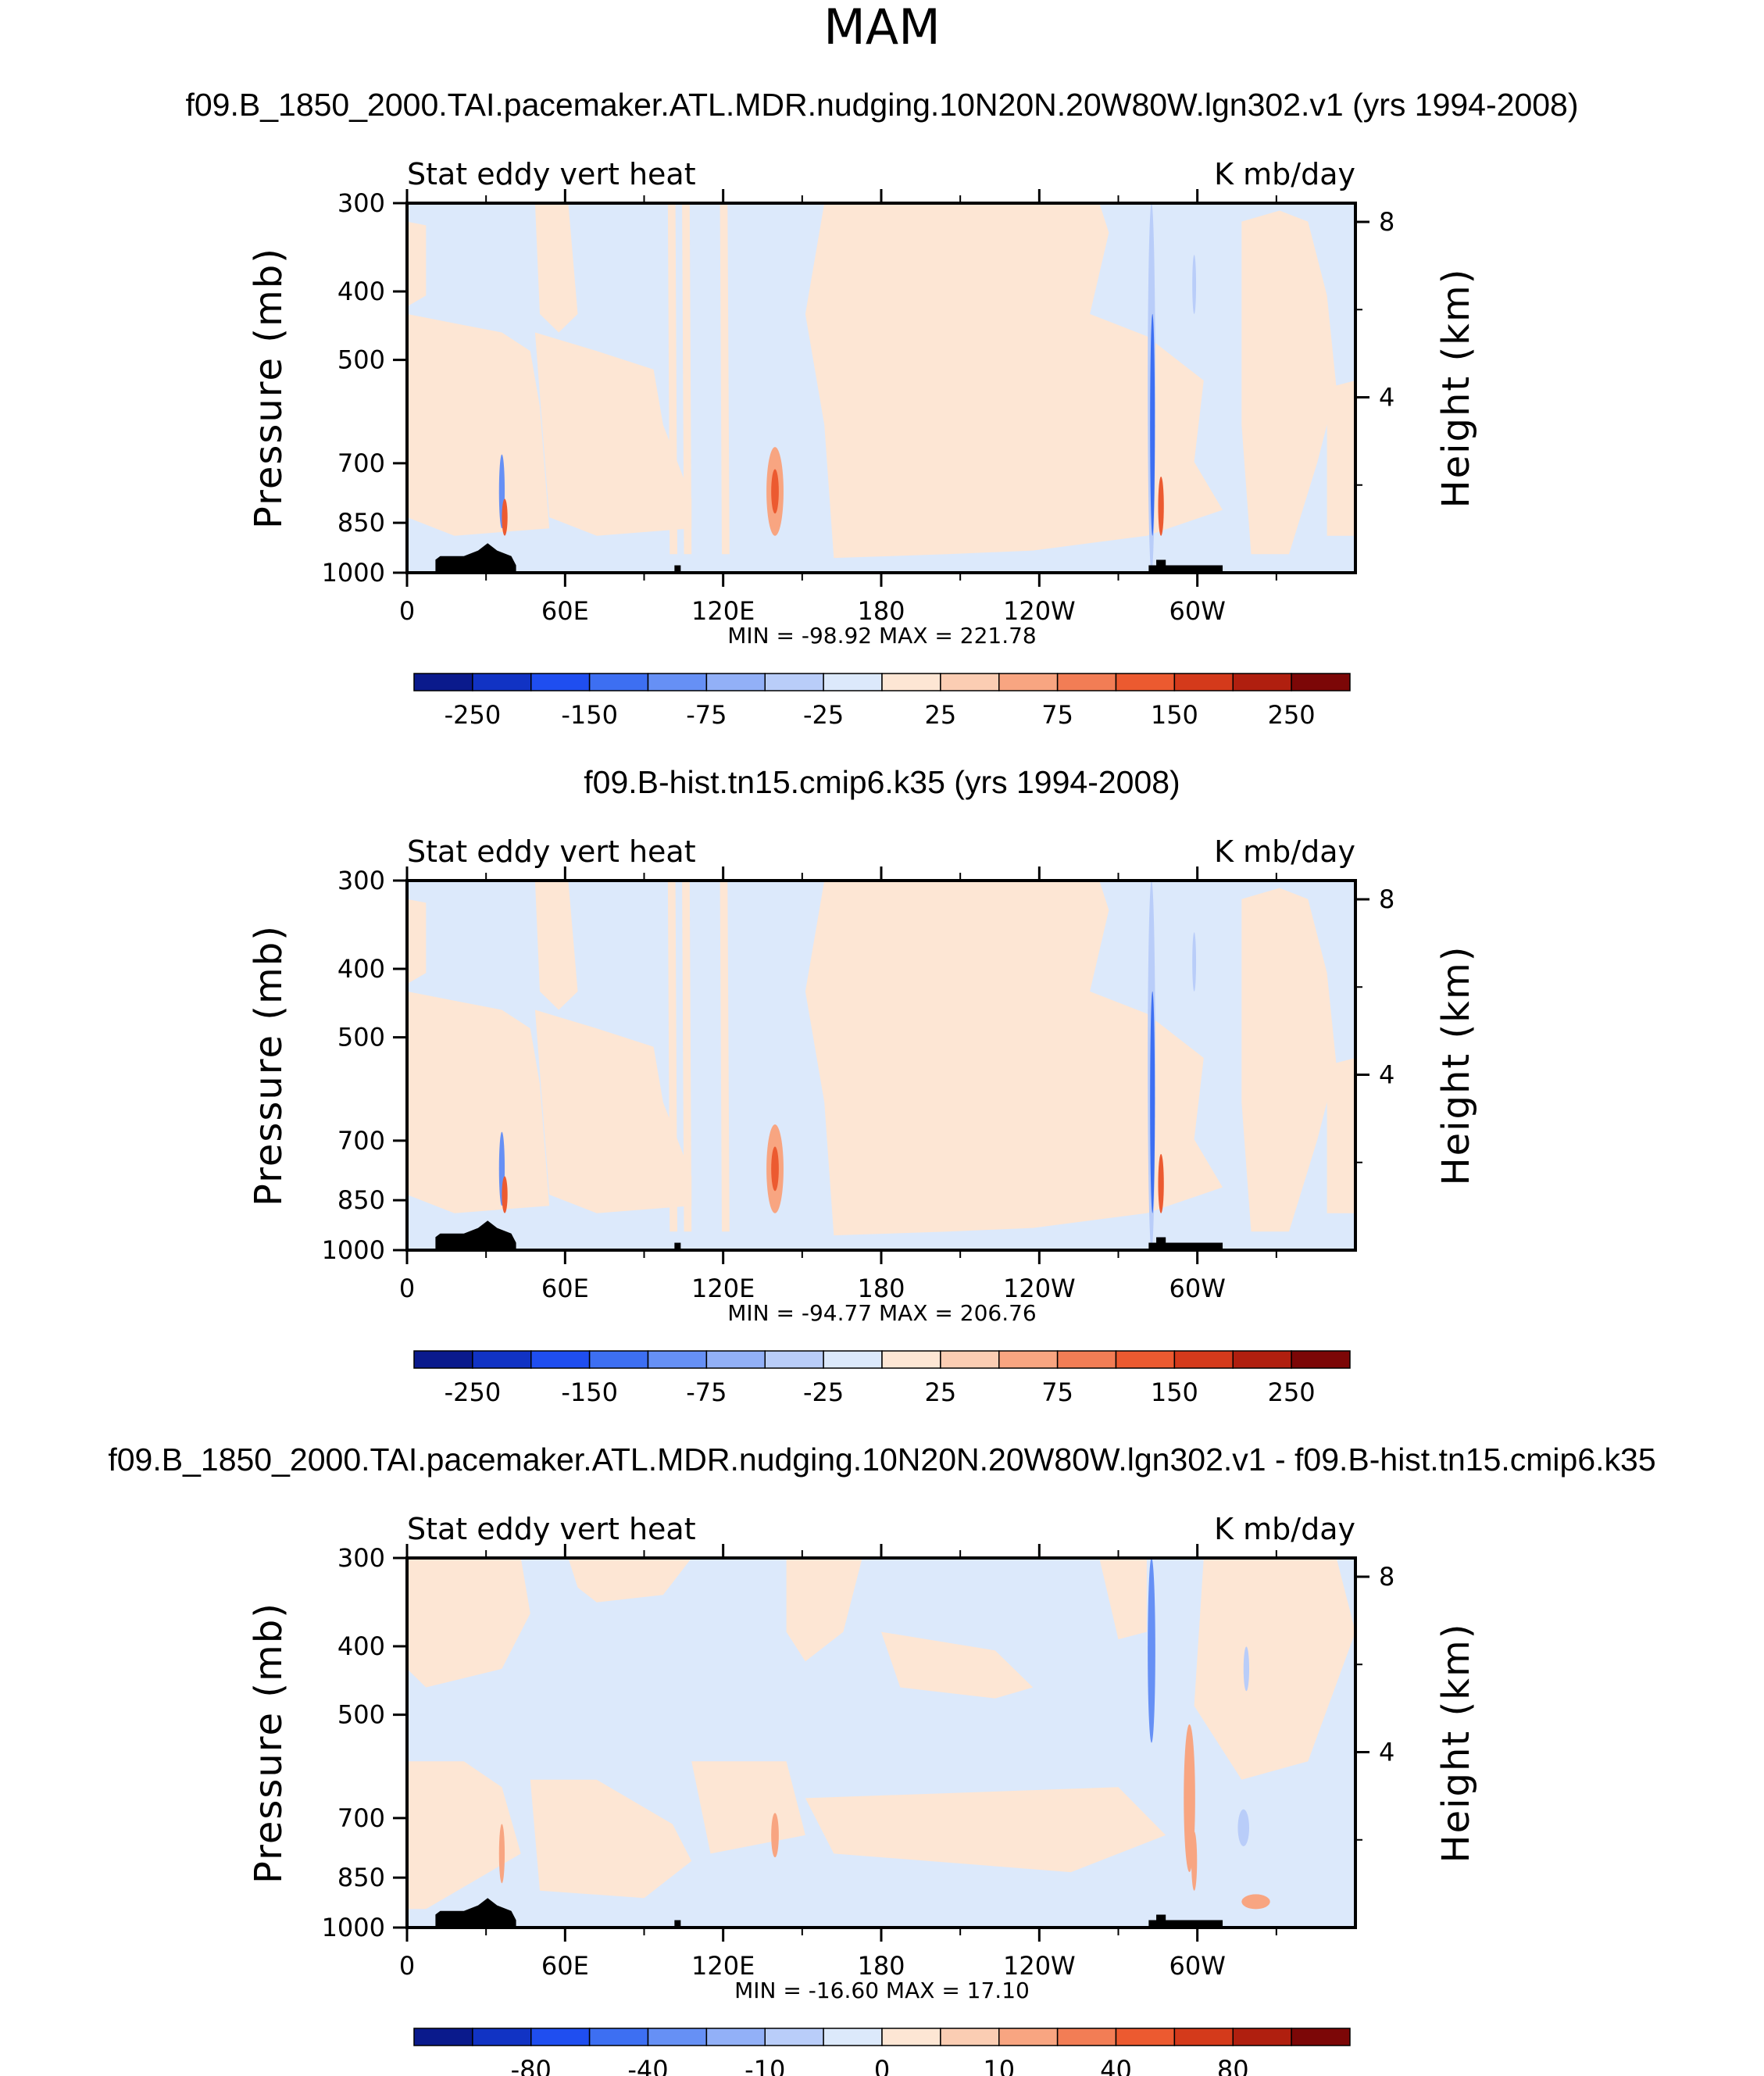 The width and height of the screenshot is (1764, 2076). What do you see at coordinates (882, 27) in the screenshot?
I see `figure-title: MAM` at bounding box center [882, 27].